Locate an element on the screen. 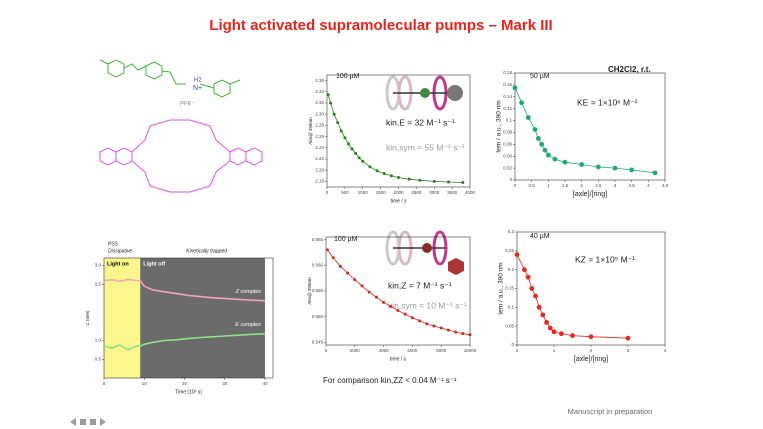 This screenshot has height=429, width=763. region-label: Light on is located at coordinates (118, 264).